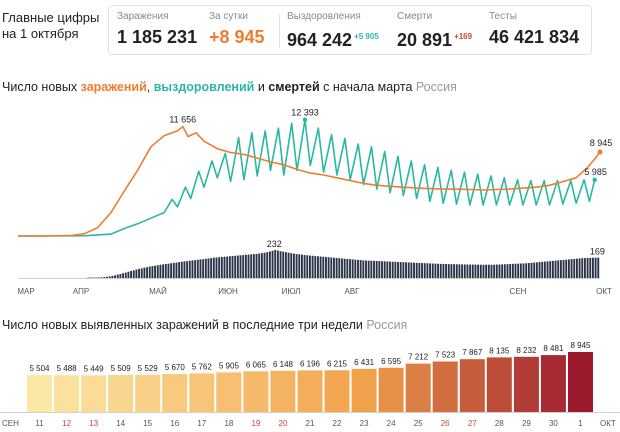 The width and height of the screenshot is (620, 432). Describe the element at coordinates (93, 423) in the screenshot. I see `day-tick-label: 13` at that location.